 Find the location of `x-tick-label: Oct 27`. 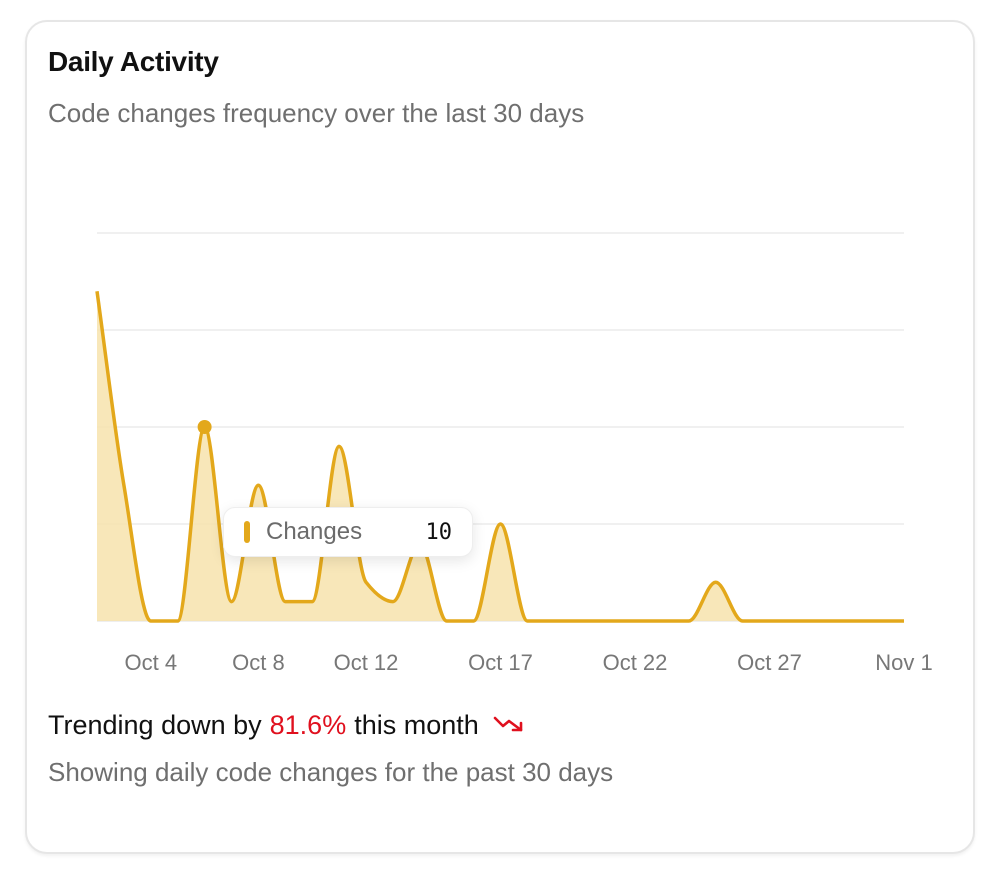

x-tick-label: Oct 27 is located at coordinates (769, 662).